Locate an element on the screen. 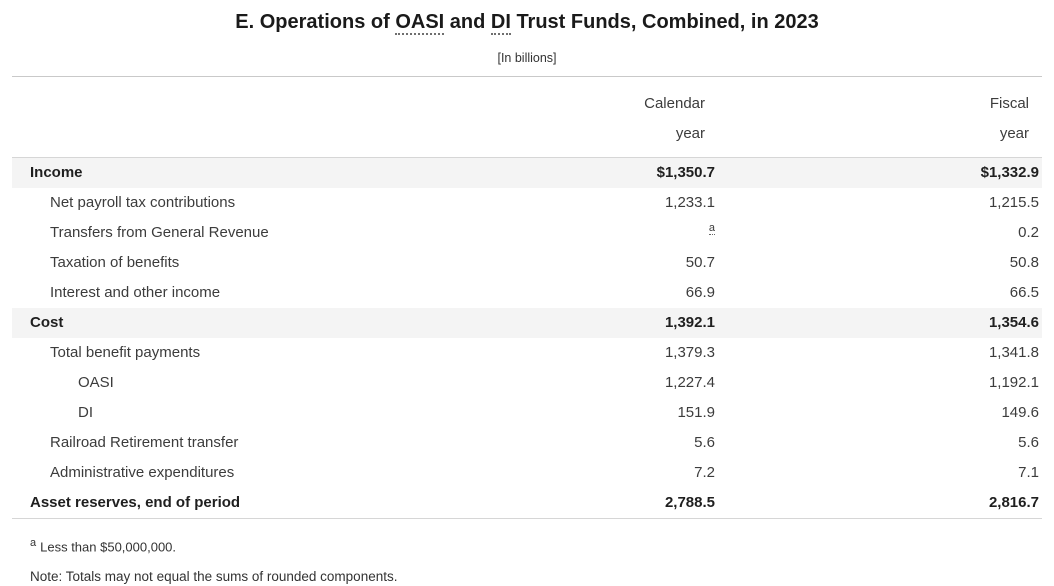 The width and height of the screenshot is (1054, 586). row-label: Taxation of benefits is located at coordinates (115, 262).